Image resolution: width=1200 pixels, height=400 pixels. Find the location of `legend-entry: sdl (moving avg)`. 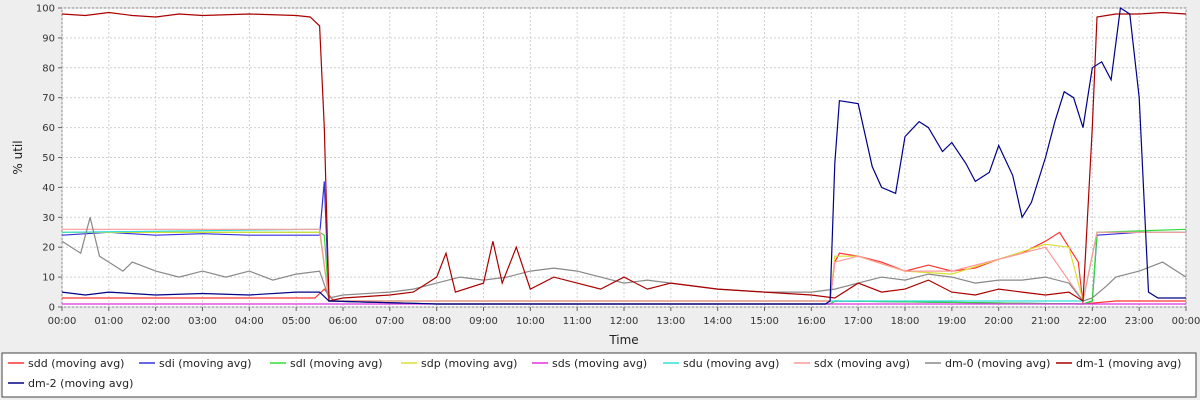

legend-entry: sdl (moving avg) is located at coordinates (336, 363).